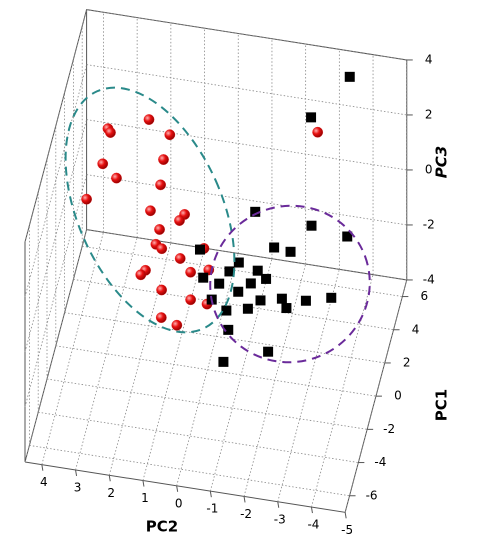 This screenshot has height=550, width=496. I want to click on y-tick-label: -4, so click(380, 462).